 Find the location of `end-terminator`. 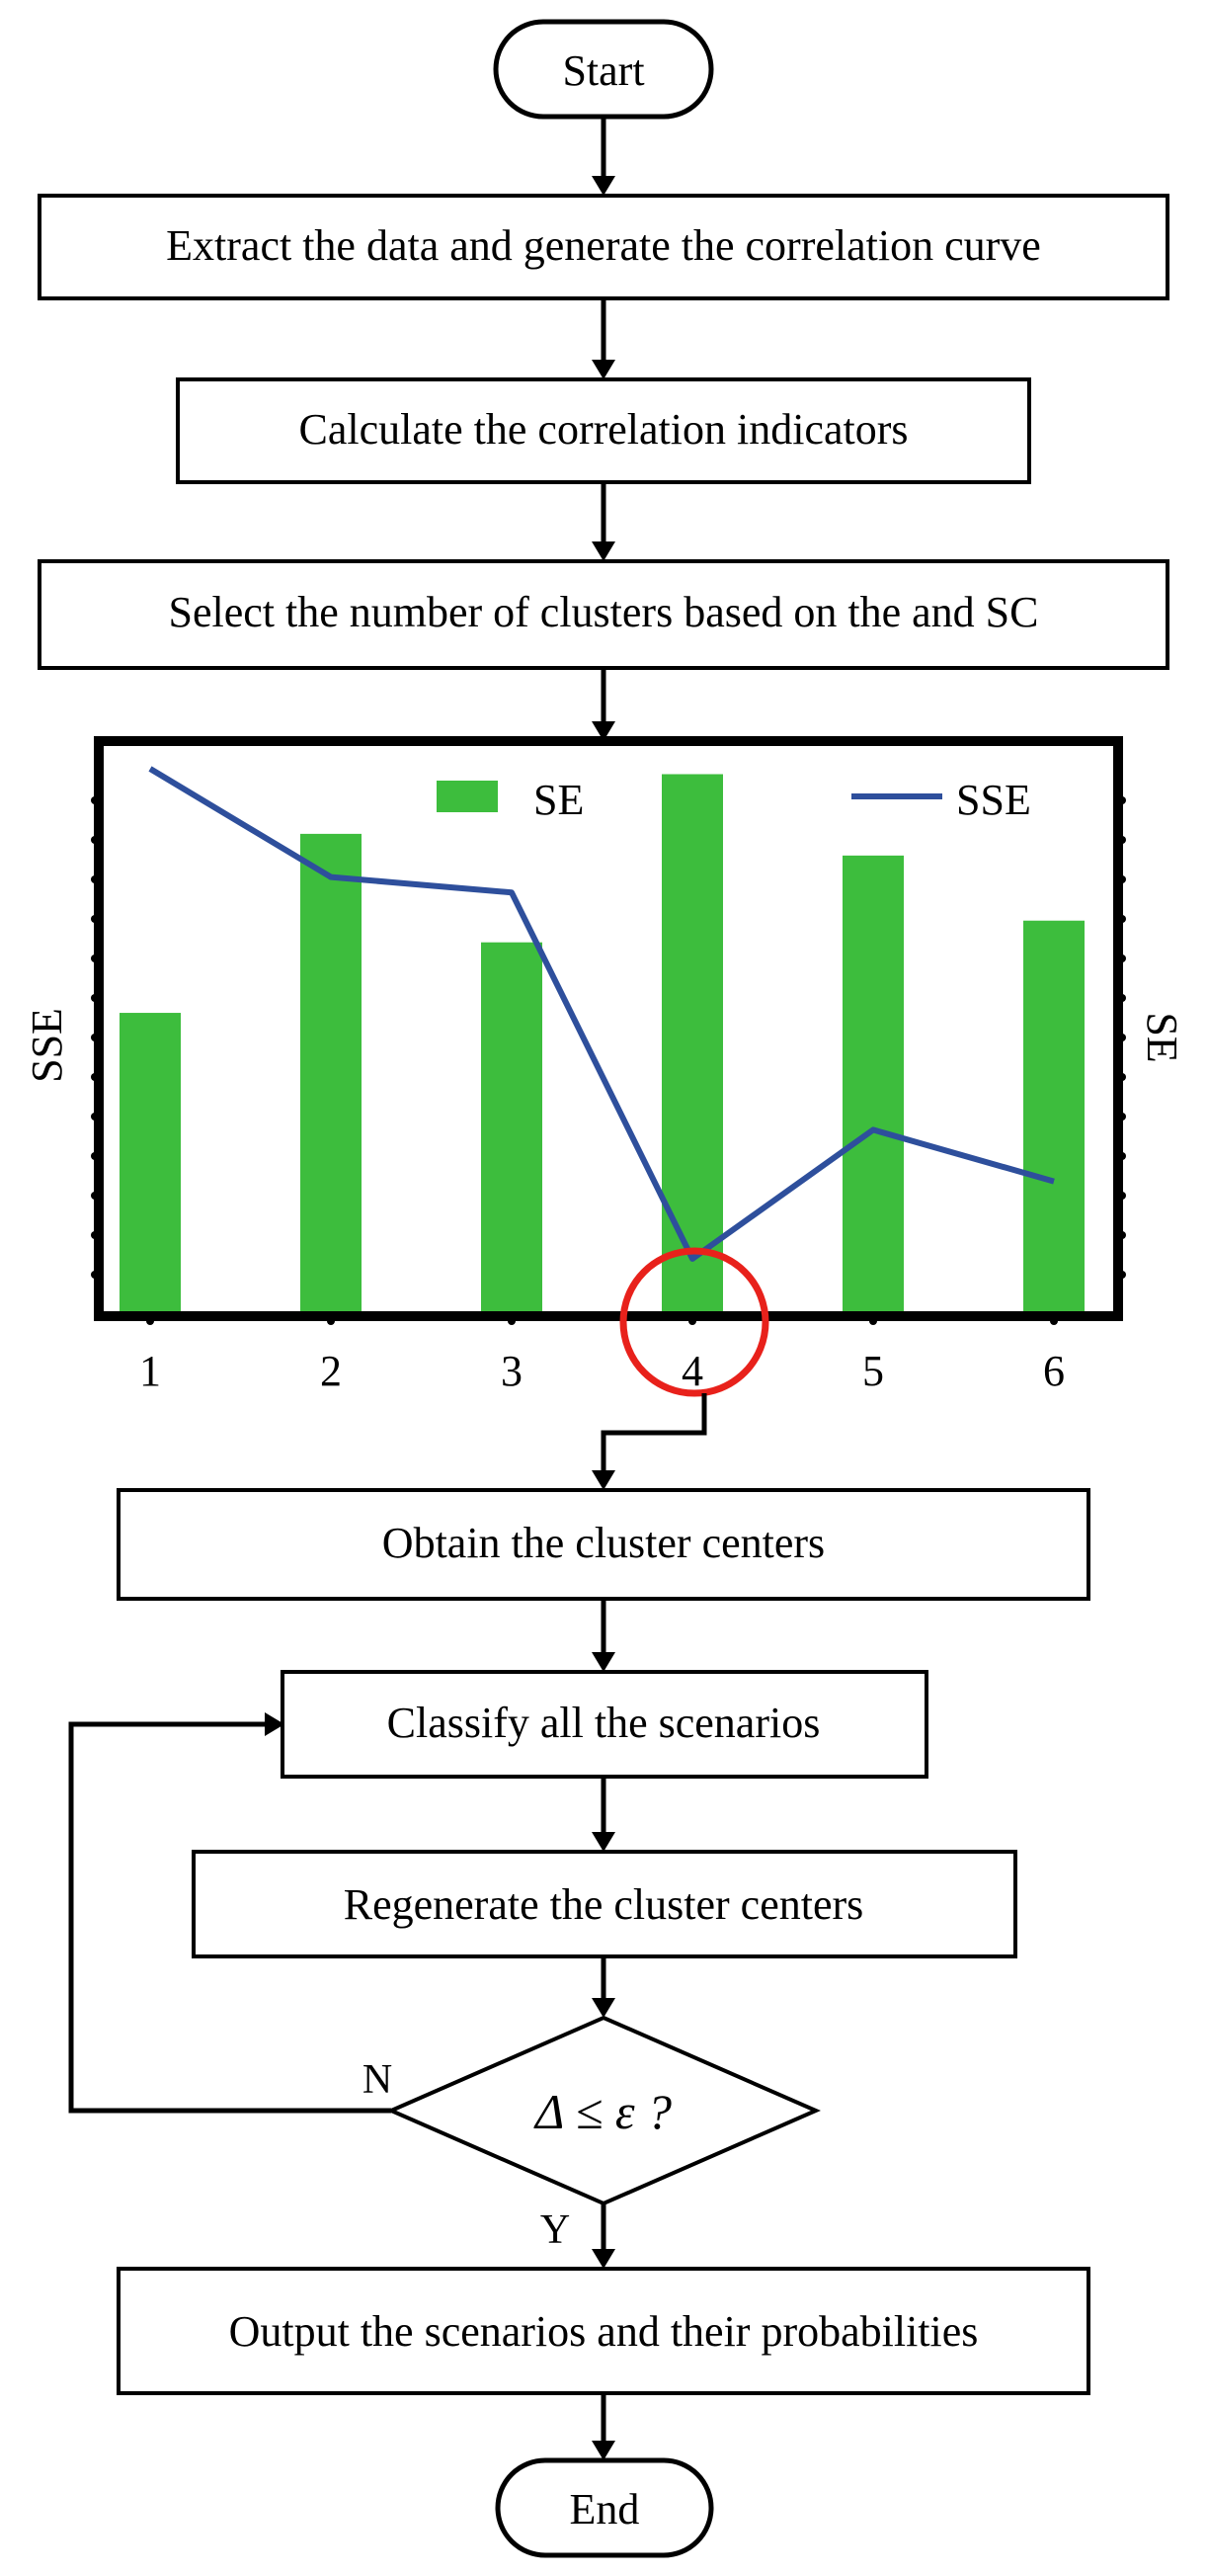

end-terminator is located at coordinates (604, 2507).